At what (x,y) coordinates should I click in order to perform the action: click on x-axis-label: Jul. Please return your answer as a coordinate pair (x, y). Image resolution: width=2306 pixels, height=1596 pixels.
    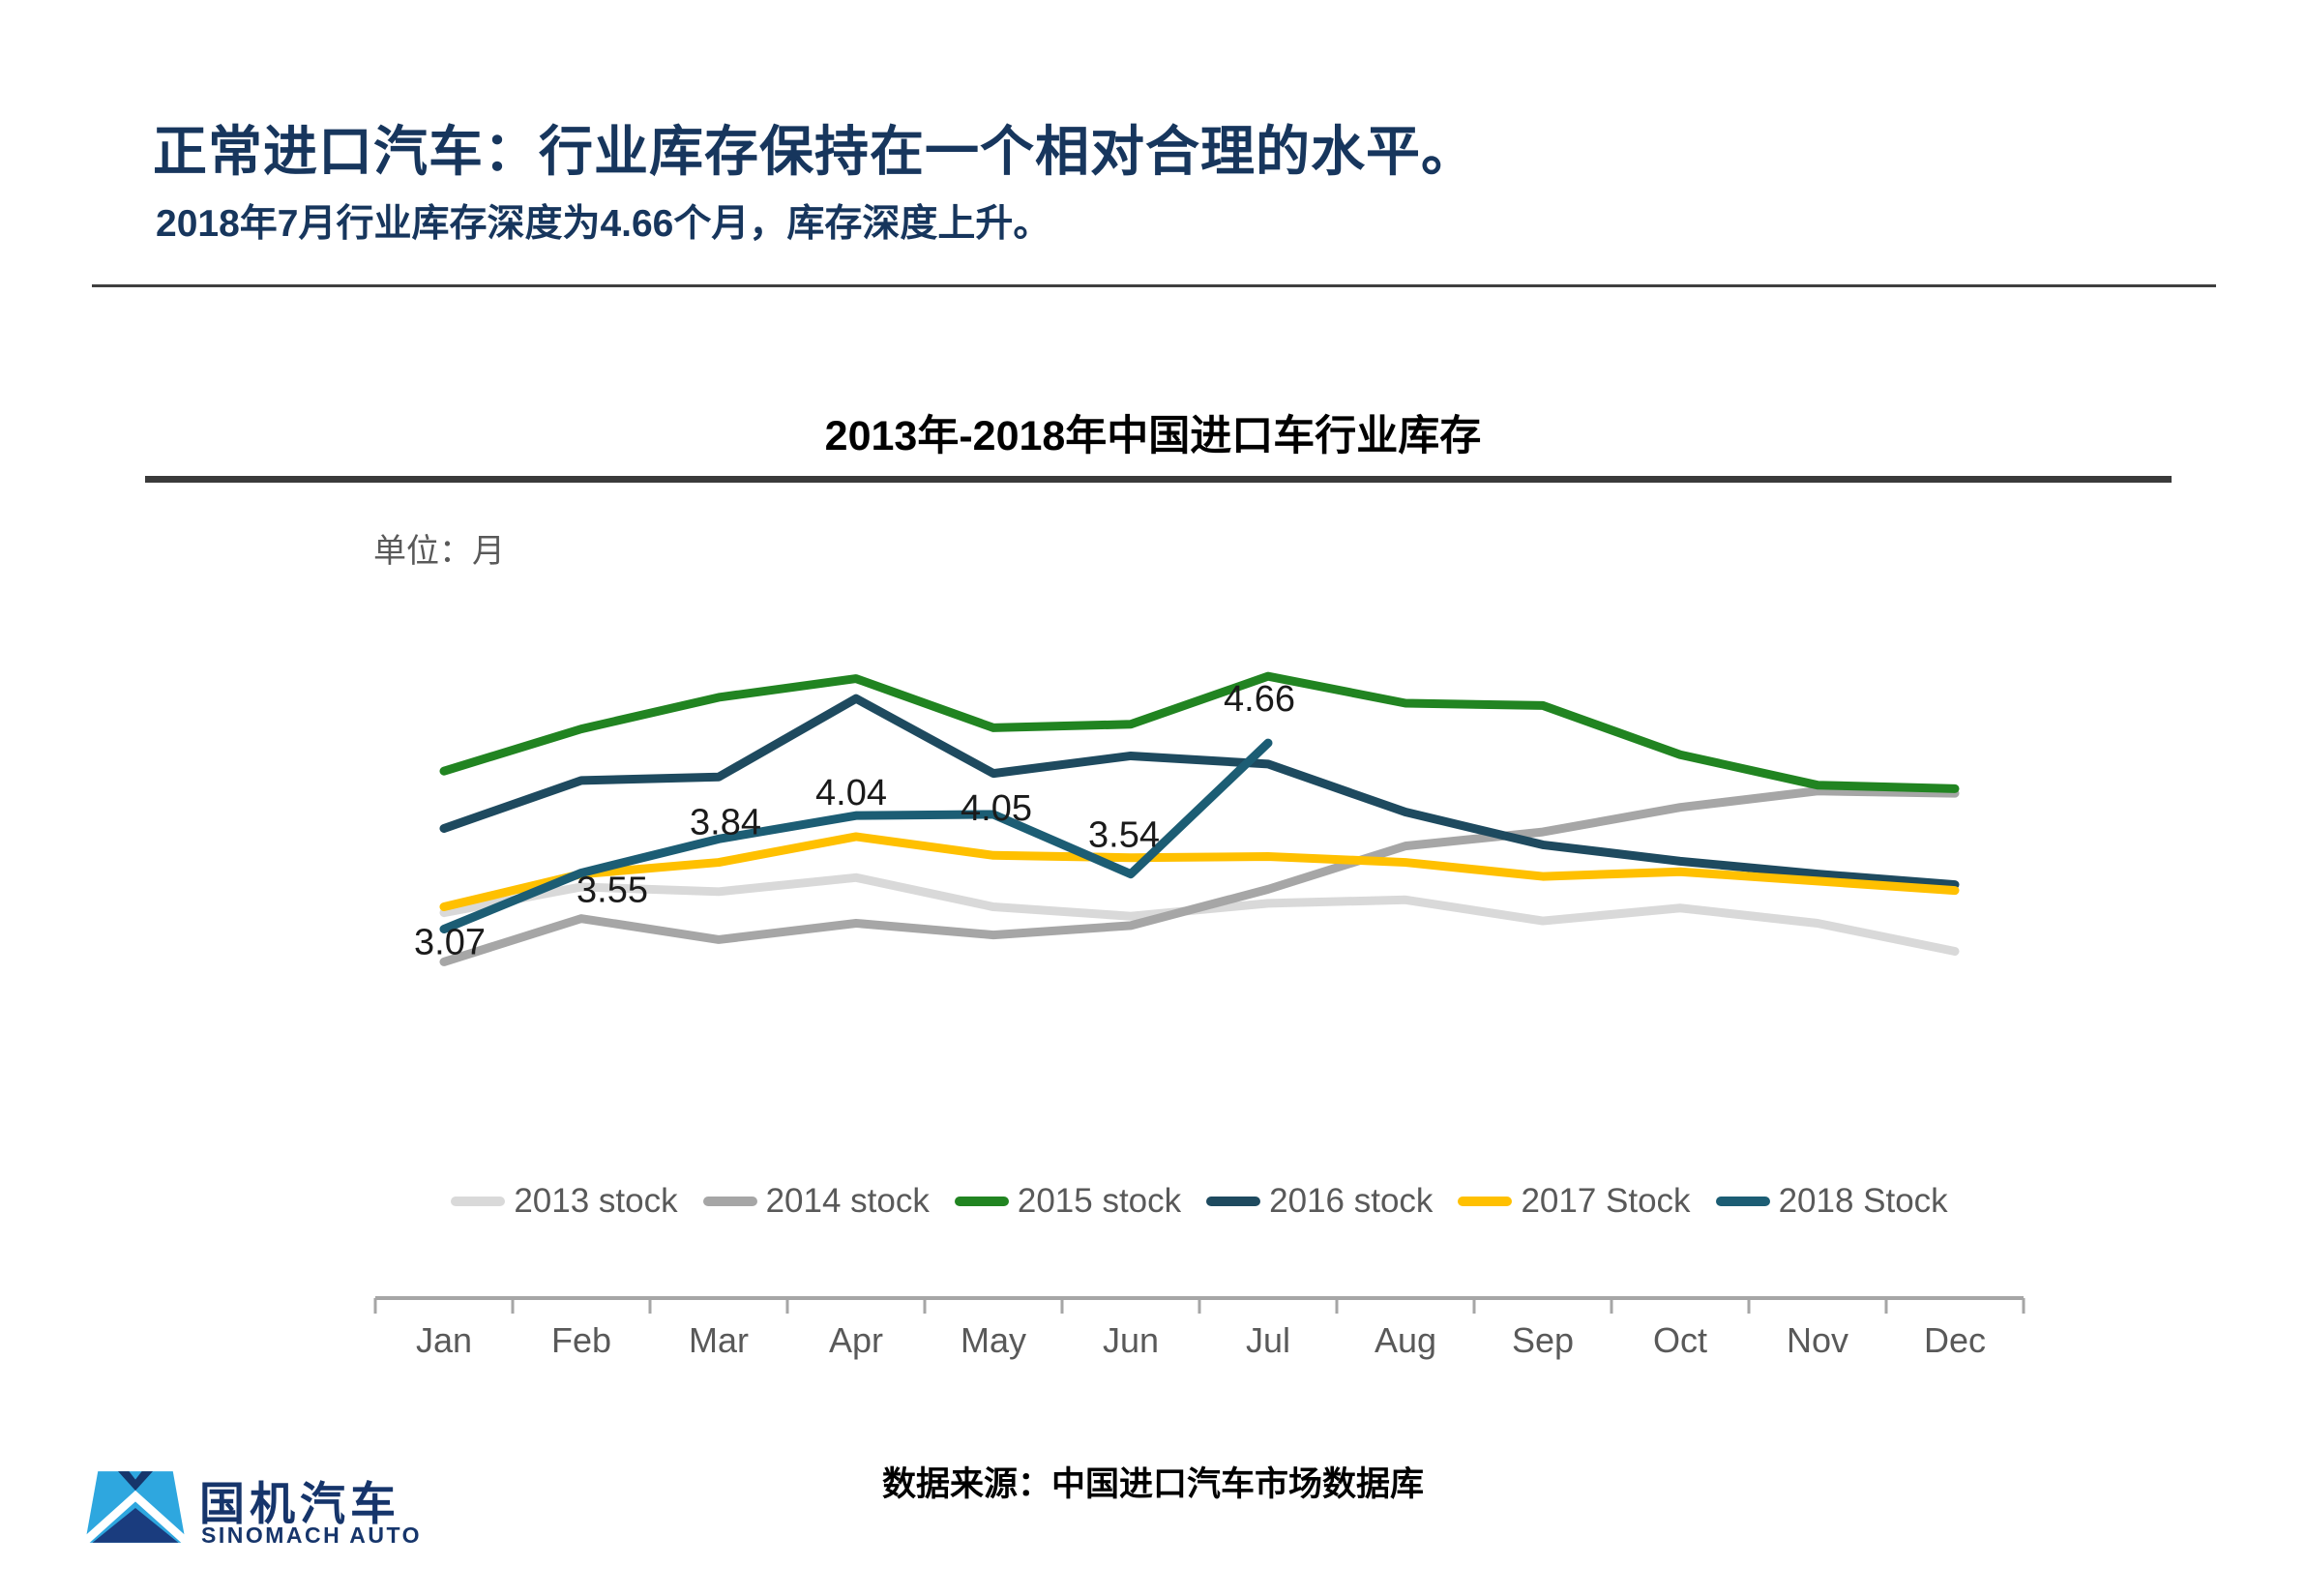
    Looking at the image, I should click on (1268, 1340).